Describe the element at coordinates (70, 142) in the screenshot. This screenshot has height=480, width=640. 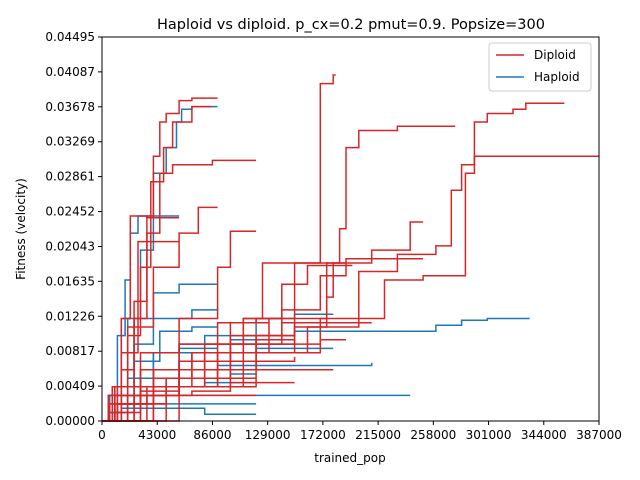
I see `y-tick-label: 0.03269` at that location.